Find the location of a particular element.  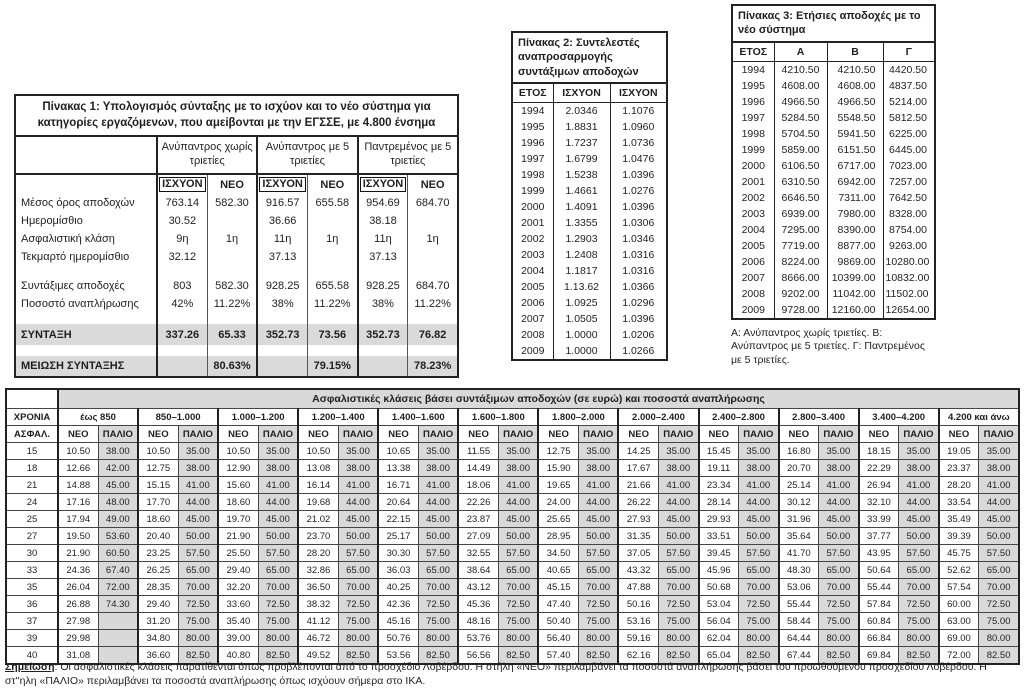

value-cell: 1.0396 is located at coordinates (638, 318).